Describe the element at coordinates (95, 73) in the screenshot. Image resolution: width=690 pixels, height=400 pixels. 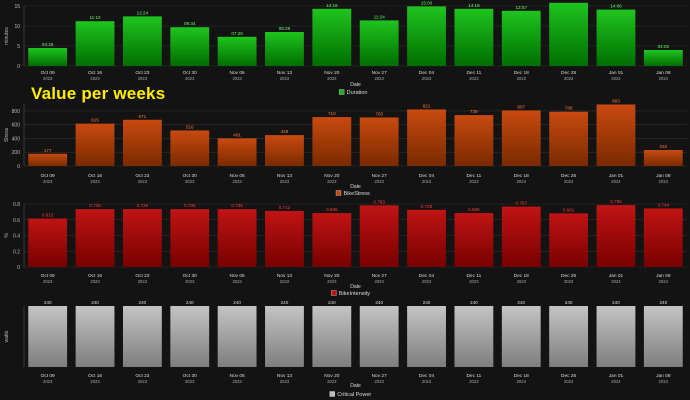
I see `x-tick-label: Oct 16` at that location.